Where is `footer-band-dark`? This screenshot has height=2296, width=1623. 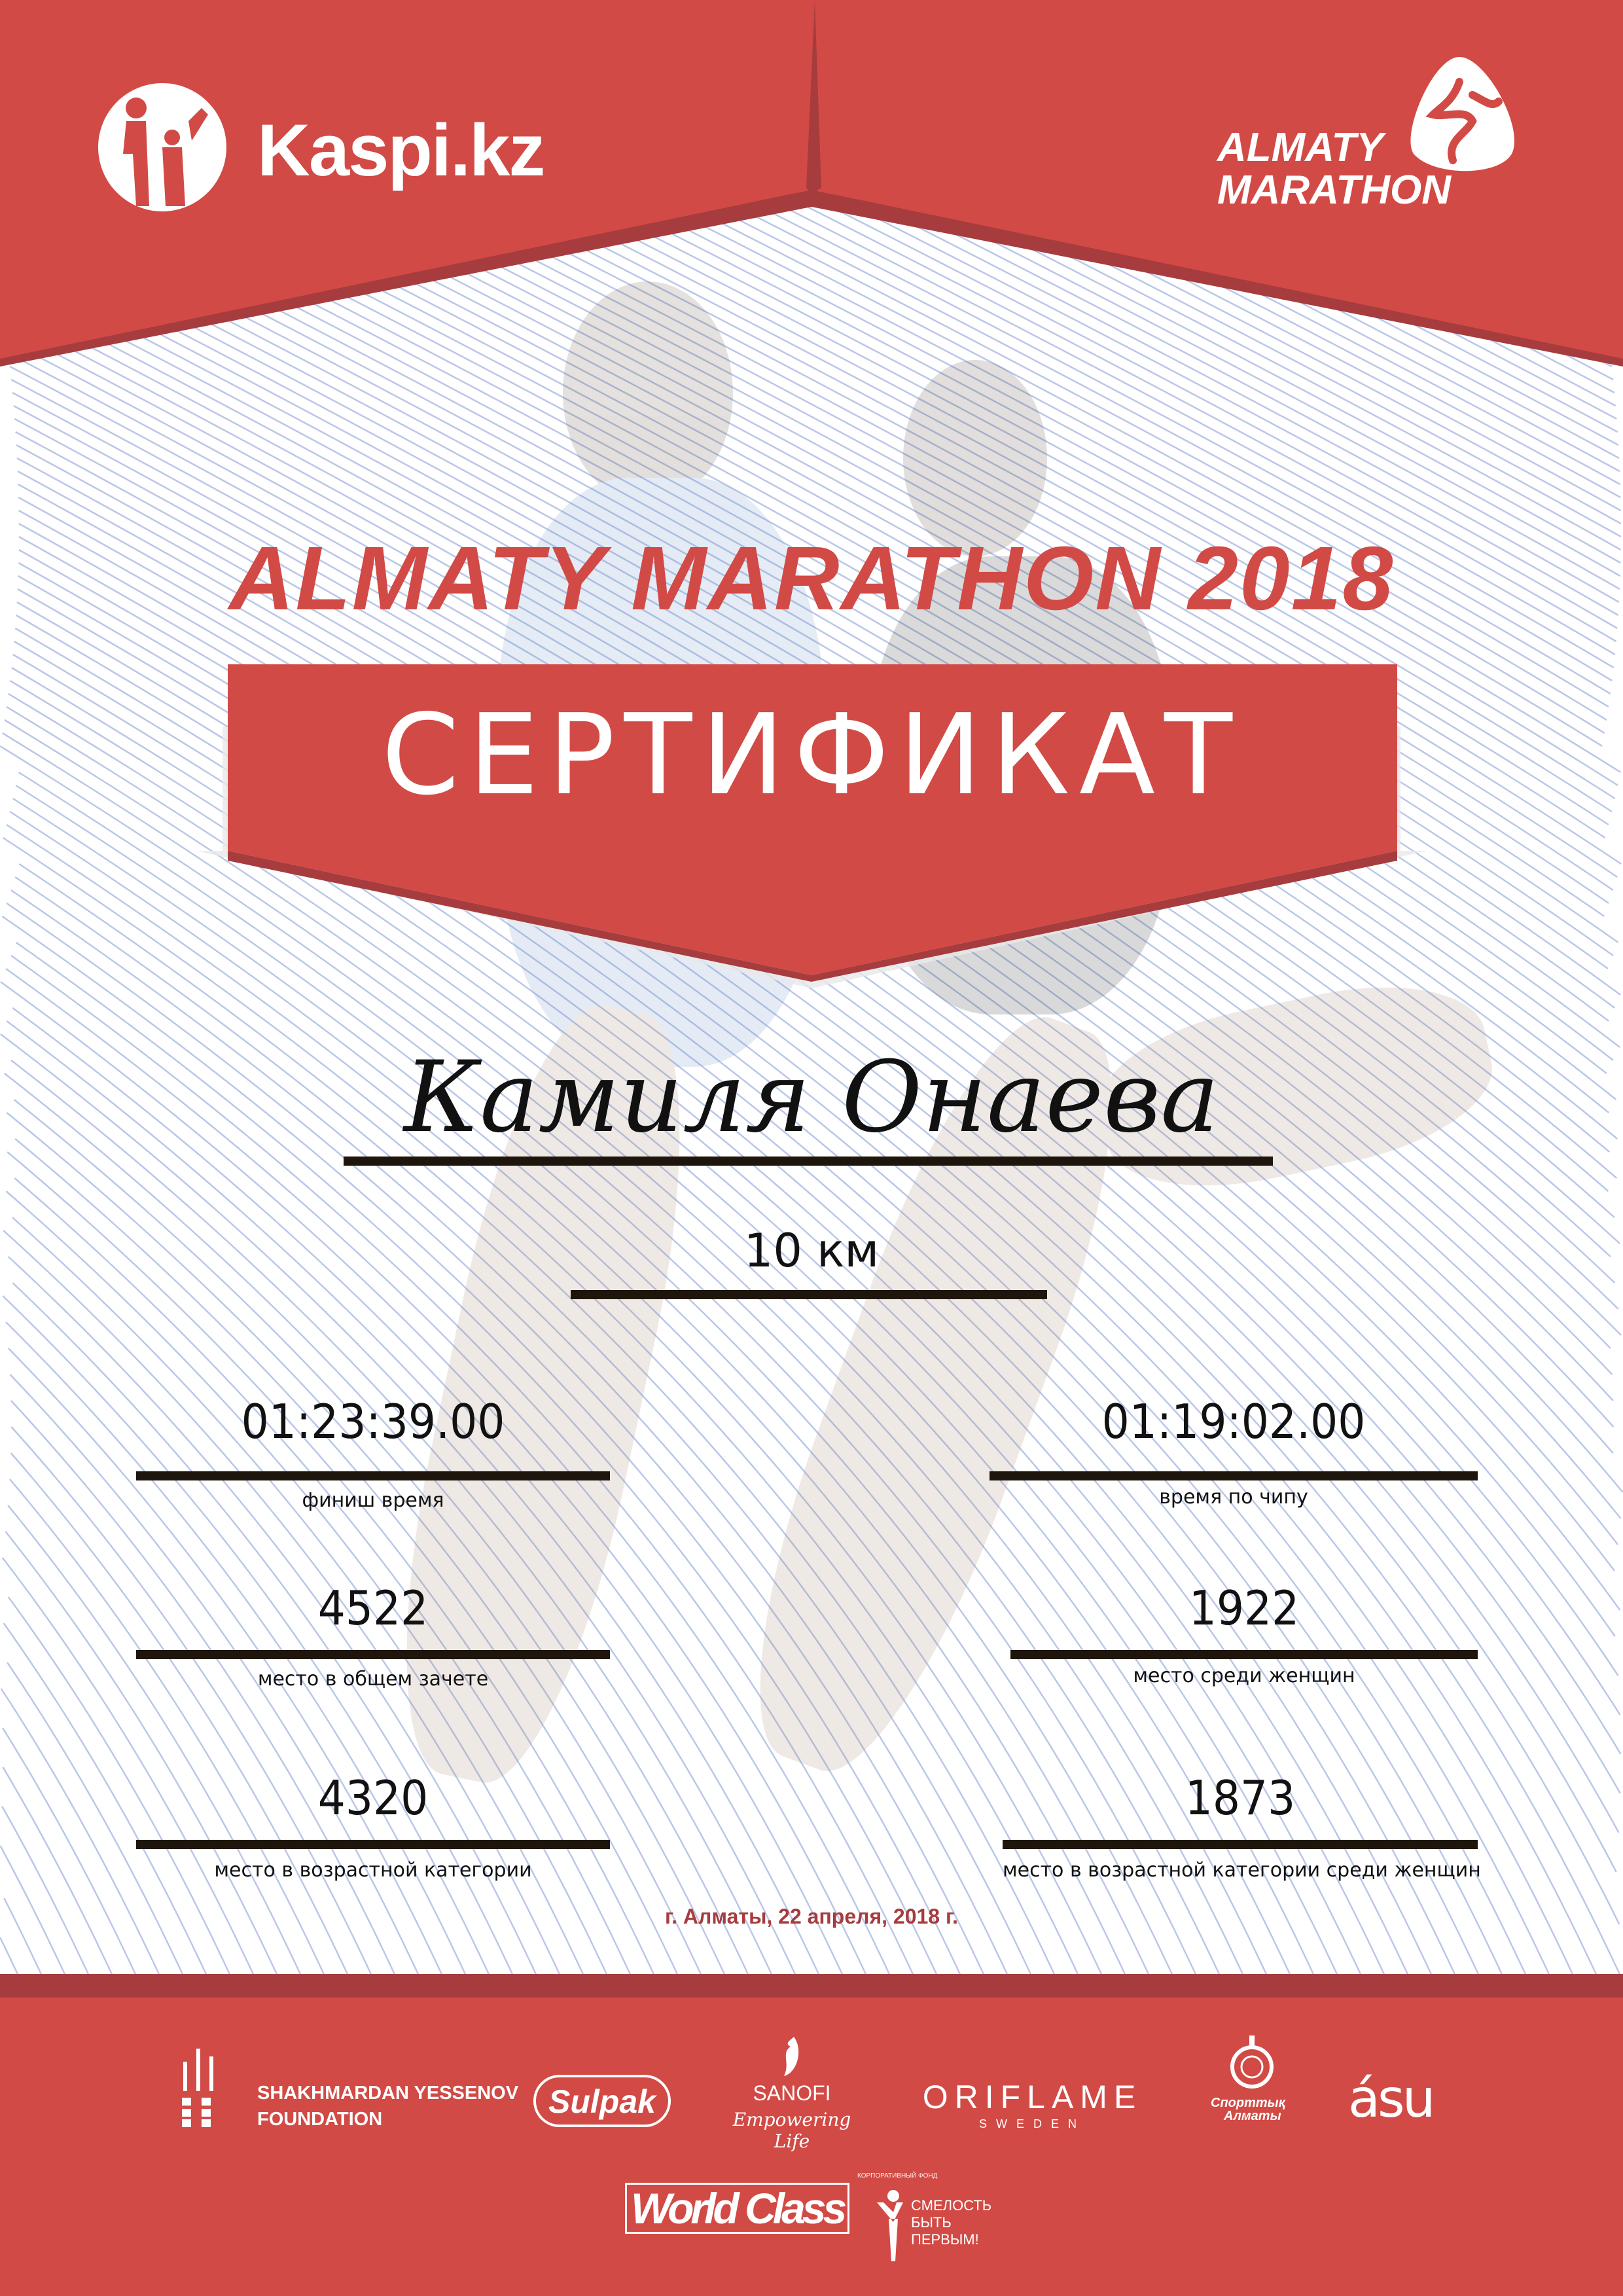
footer-band-dark is located at coordinates (811, 1986).